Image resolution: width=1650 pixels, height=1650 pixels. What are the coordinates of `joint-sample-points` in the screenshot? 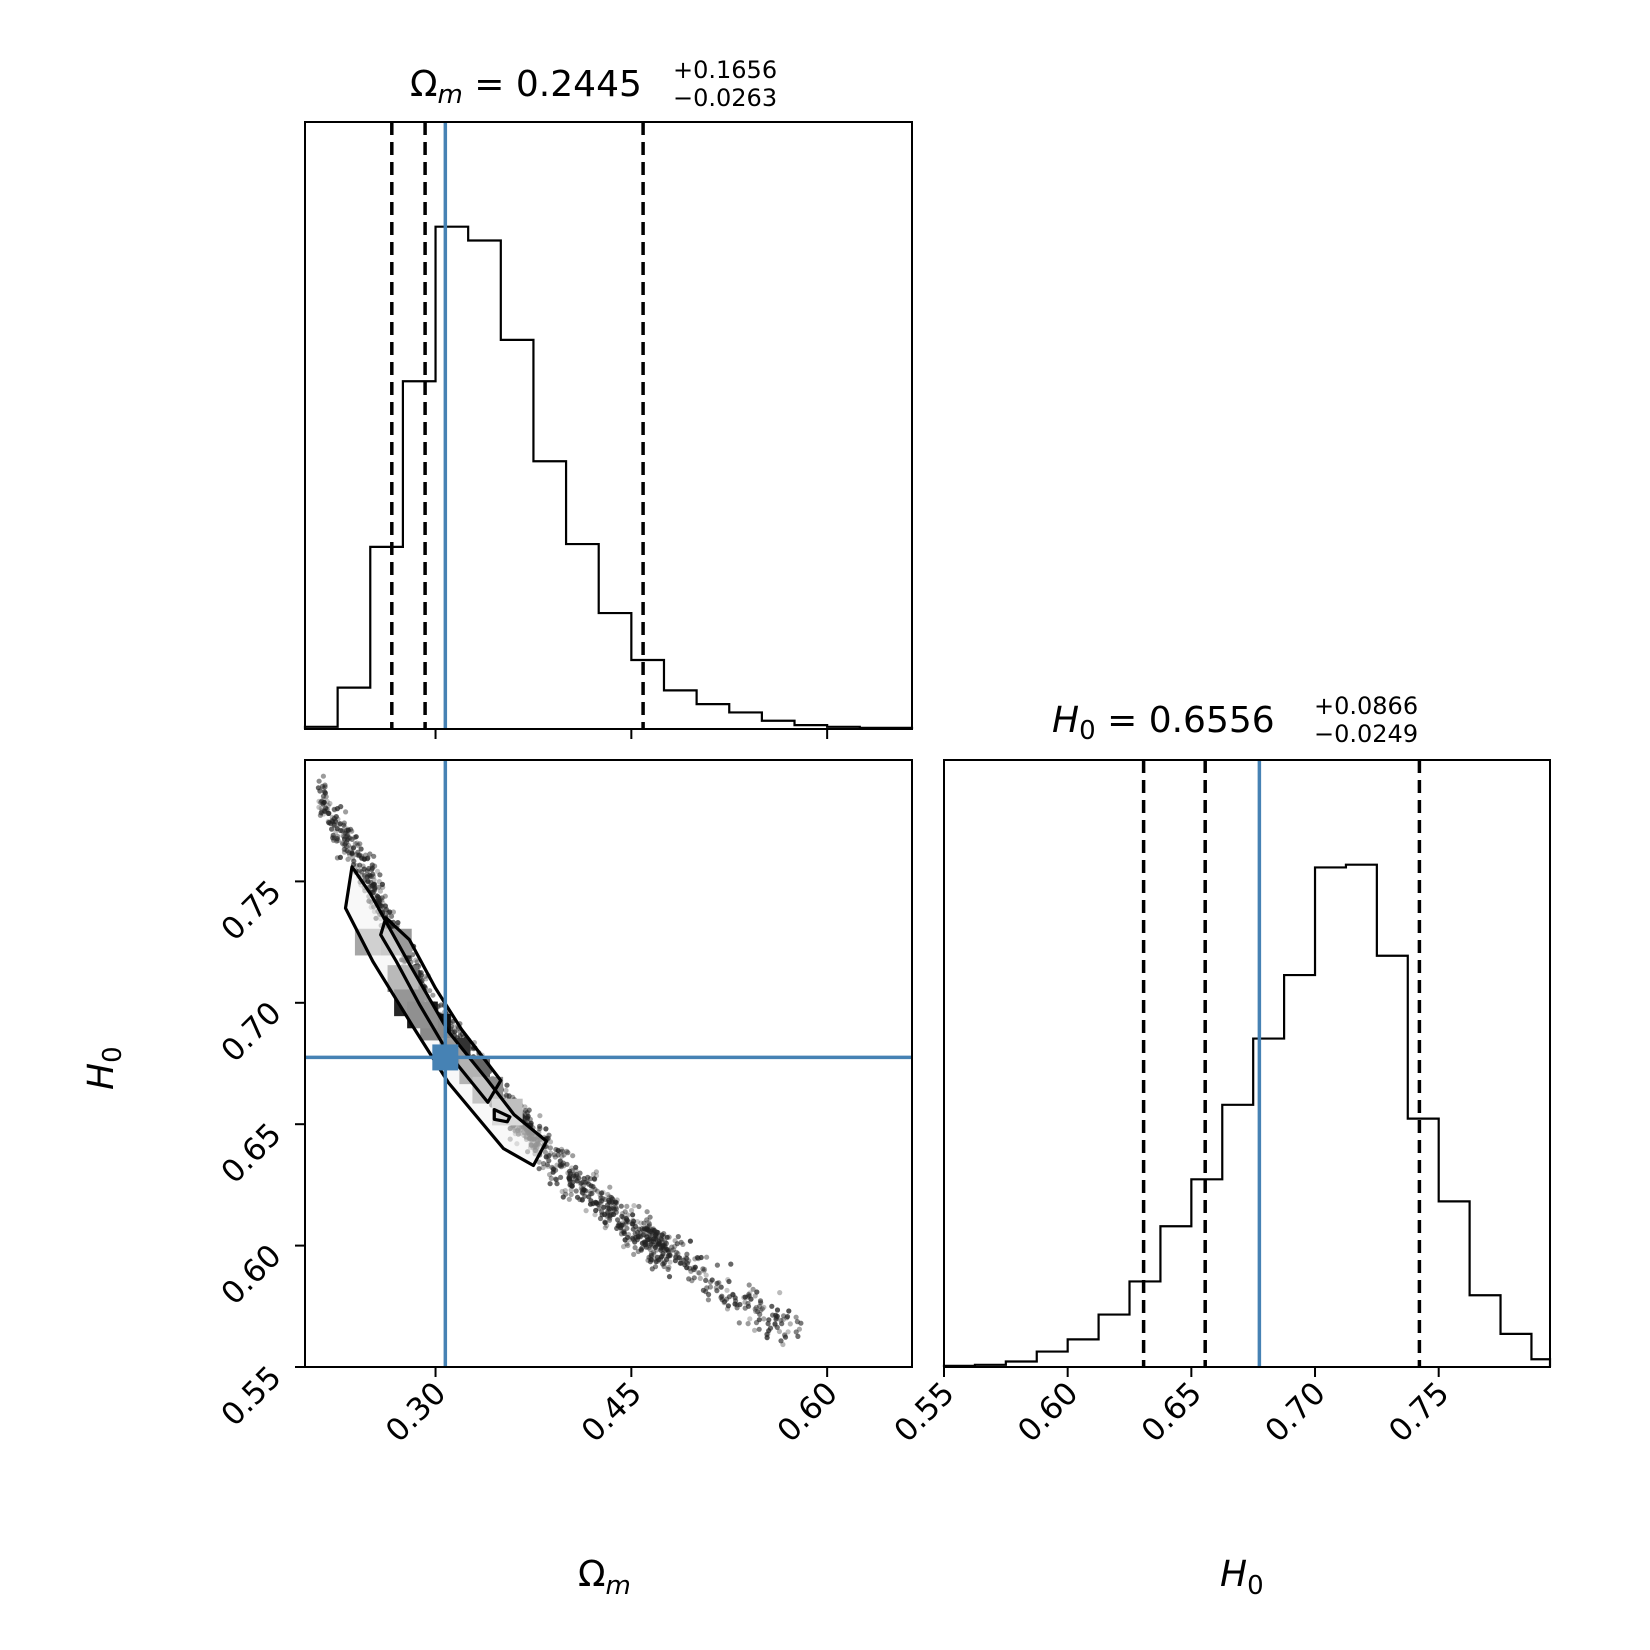 It's located at (559, 1060).